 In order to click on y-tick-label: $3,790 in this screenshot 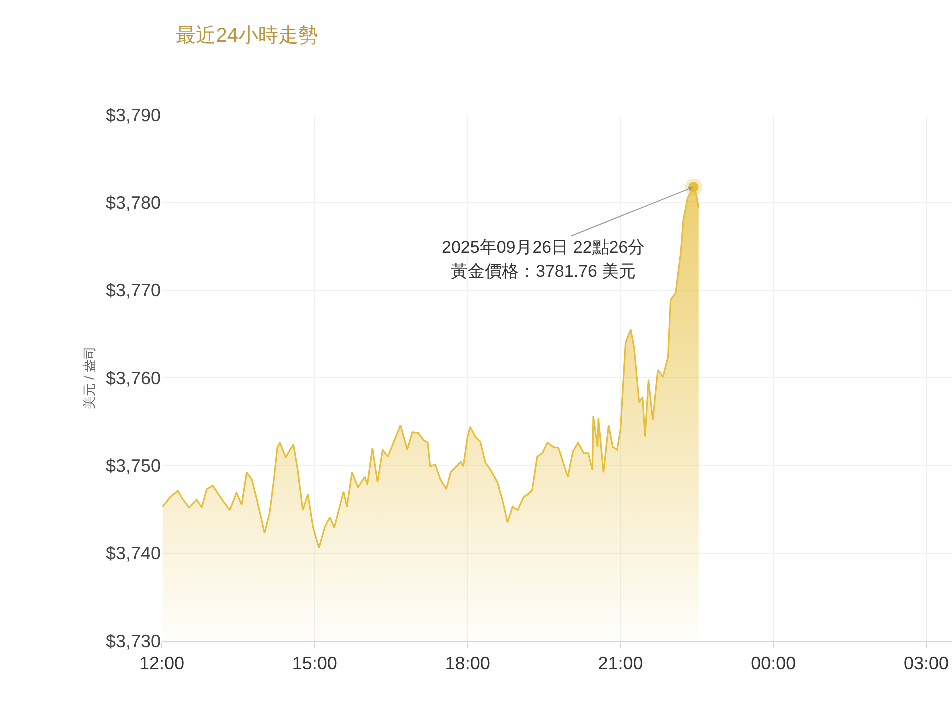, I will do `click(133, 115)`.